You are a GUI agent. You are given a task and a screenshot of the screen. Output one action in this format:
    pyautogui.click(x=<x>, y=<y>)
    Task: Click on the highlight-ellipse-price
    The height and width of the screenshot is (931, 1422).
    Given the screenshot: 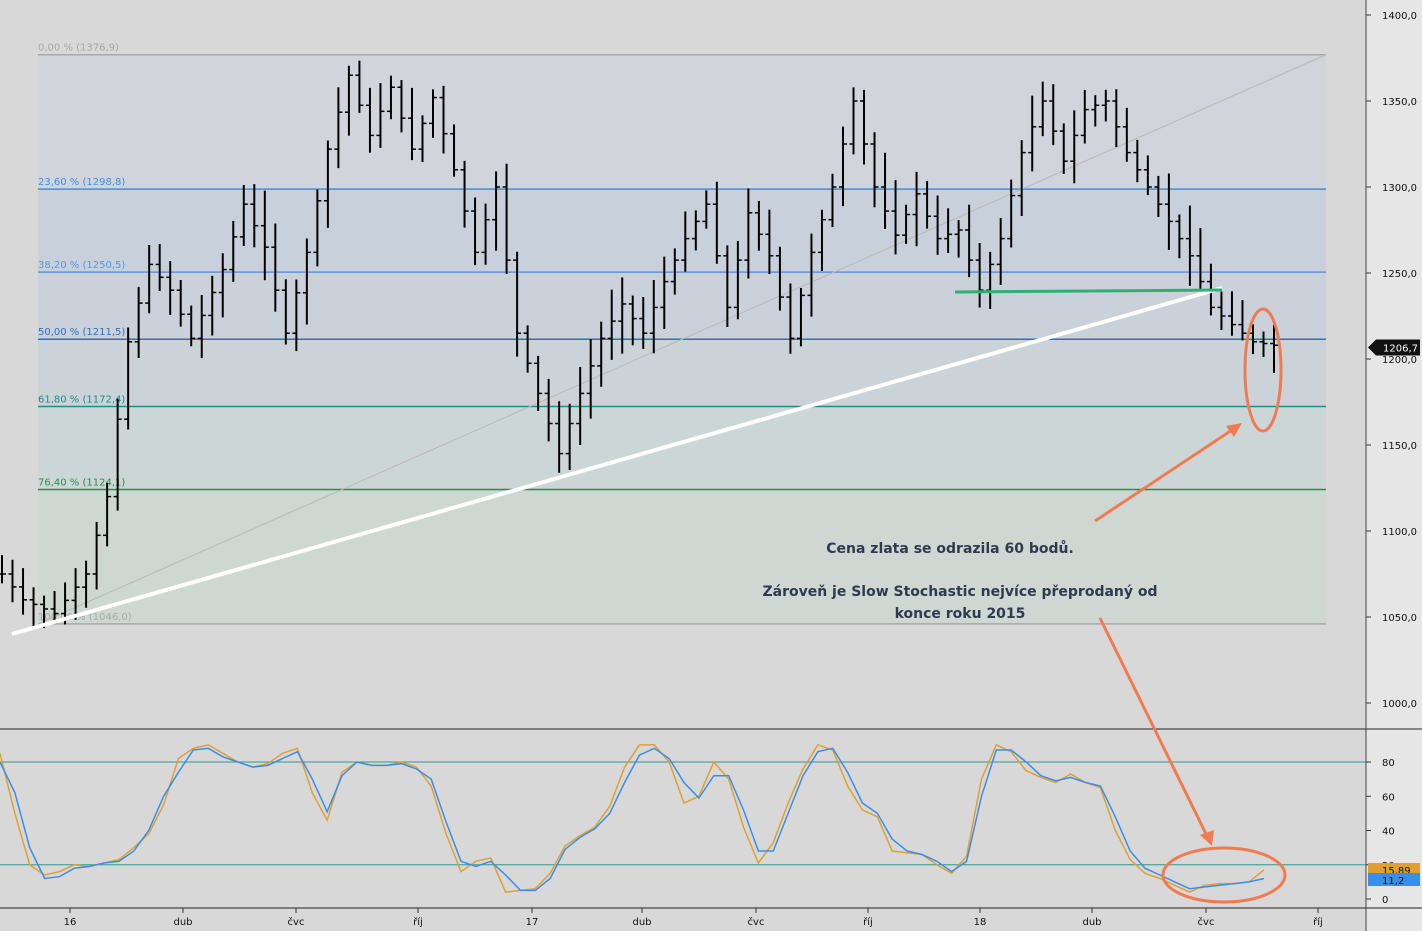 What is the action you would take?
    pyautogui.click(x=1263, y=370)
    